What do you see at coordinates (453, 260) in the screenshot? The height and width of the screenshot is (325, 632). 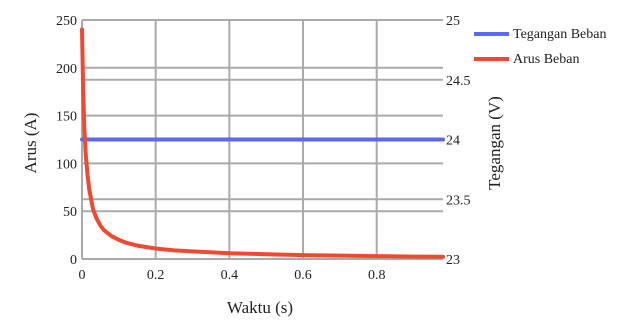 I see `y-right-tick-label: 23` at bounding box center [453, 260].